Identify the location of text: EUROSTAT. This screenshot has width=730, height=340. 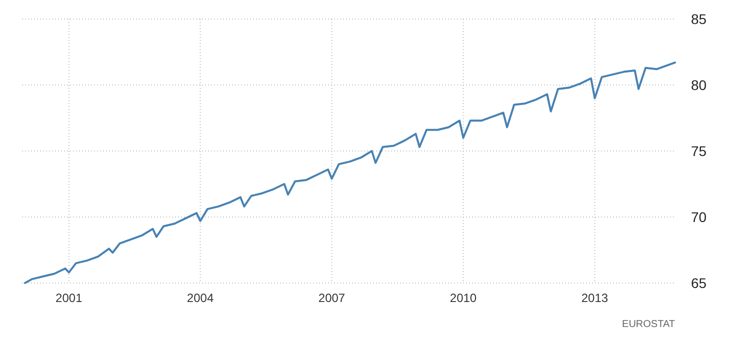
(648, 324).